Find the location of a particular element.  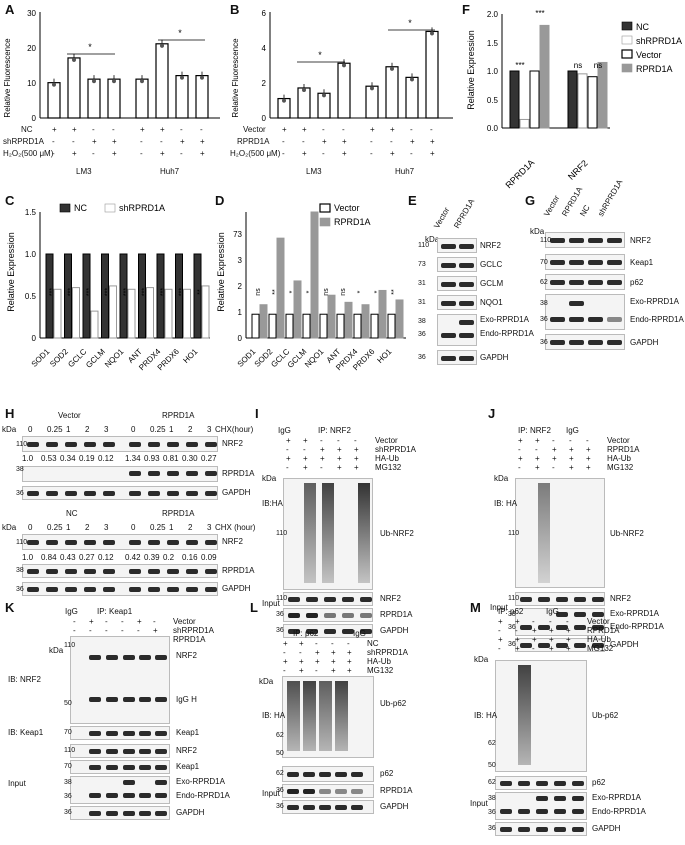

k-marker-36: 36 is located at coordinates (68, 796).